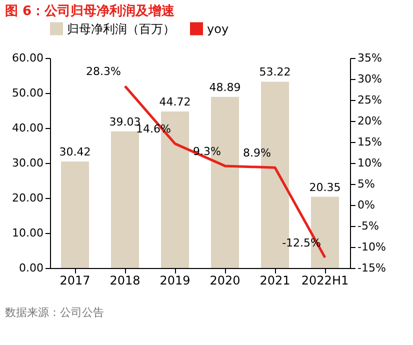  Describe the element at coordinates (103, 71) in the screenshot. I see `data-label: 28.3%` at that location.